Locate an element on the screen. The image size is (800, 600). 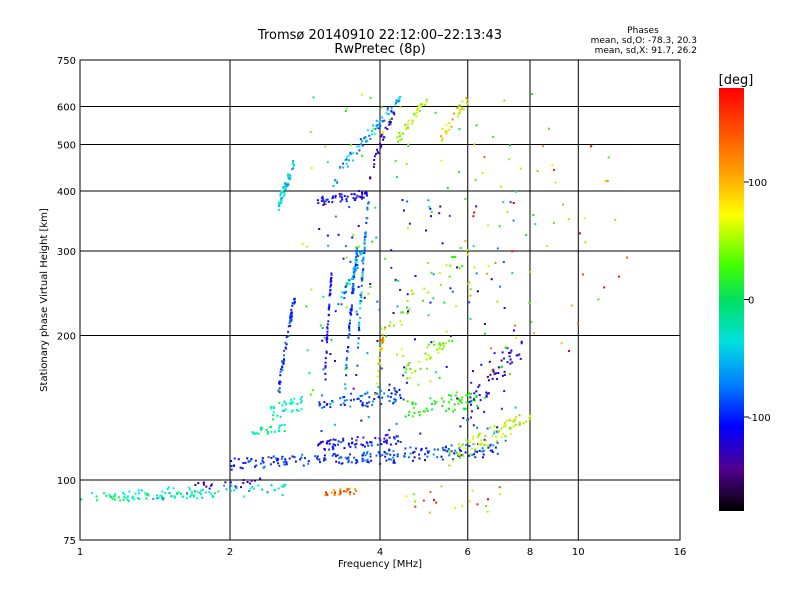
x-tick-label: 10 is located at coordinates (578, 552).